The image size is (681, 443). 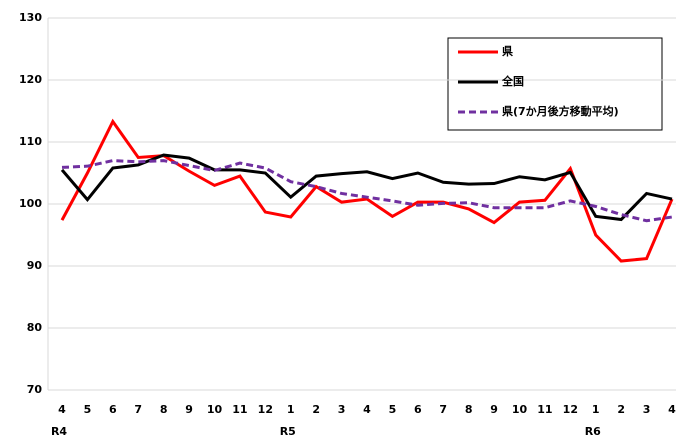 I want to click on year-label: R4, so click(x=59, y=431).